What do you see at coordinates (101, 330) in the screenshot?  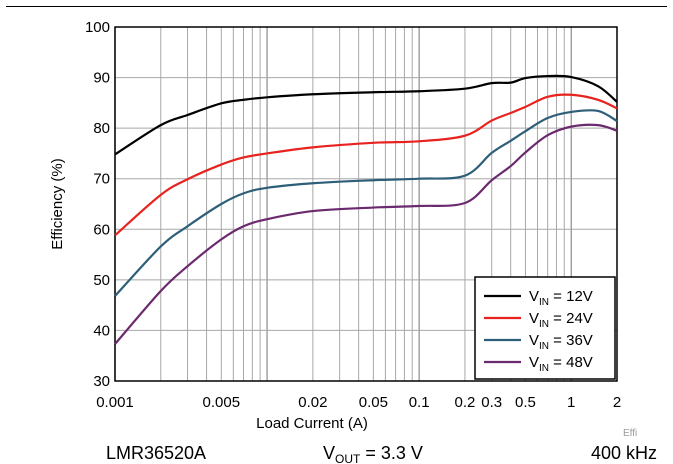 I see `y-tick-label: 40` at bounding box center [101, 330].